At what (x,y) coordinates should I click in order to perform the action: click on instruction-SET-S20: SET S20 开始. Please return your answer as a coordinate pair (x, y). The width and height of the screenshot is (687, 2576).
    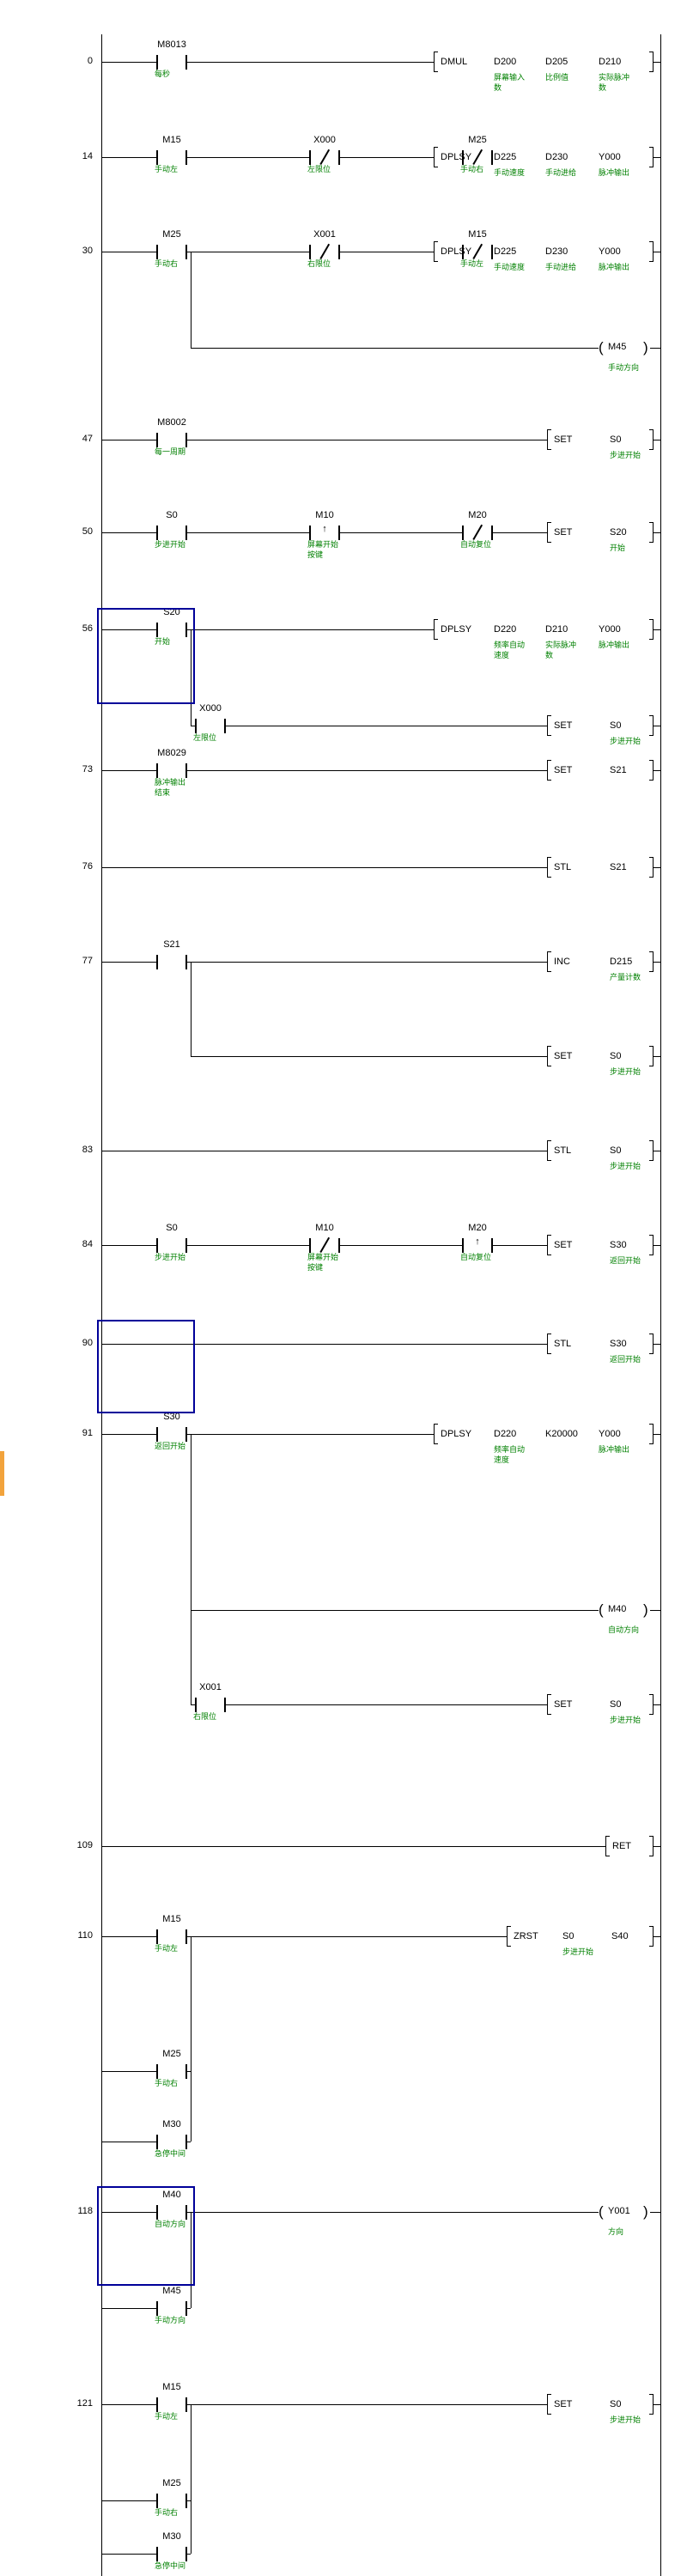
    Looking at the image, I should click on (600, 537).